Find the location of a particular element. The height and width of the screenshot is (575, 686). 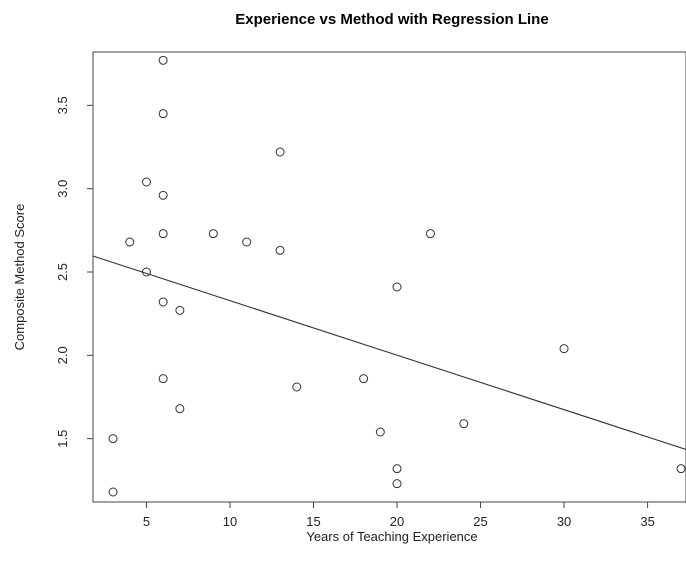

x-tick-label: 30 is located at coordinates (564, 521).